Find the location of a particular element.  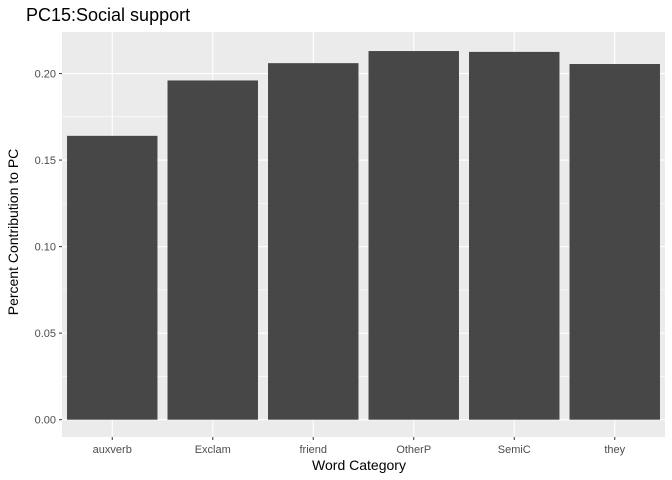

y-tick-label: 0.10 is located at coordinates (45, 248).